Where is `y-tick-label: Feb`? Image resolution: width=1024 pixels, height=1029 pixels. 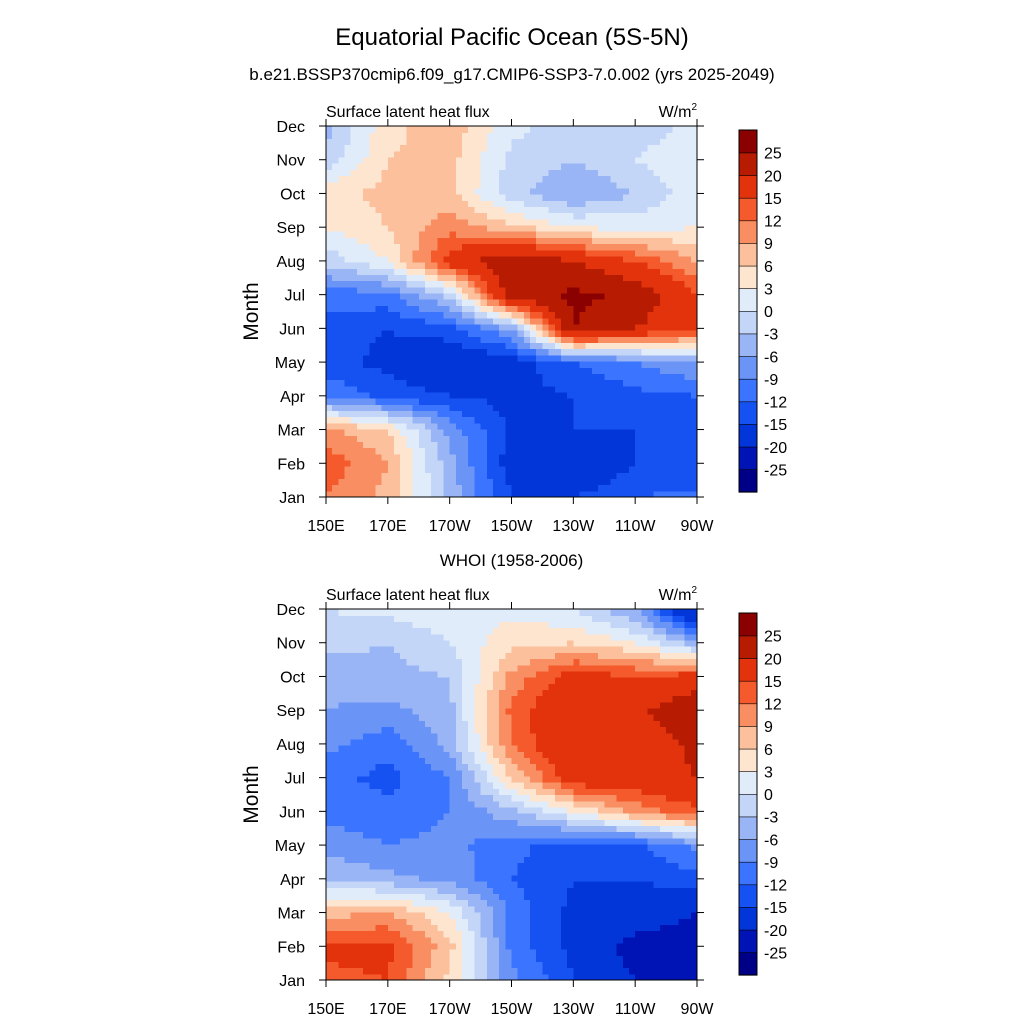
y-tick-label: Feb is located at coordinates (291, 464).